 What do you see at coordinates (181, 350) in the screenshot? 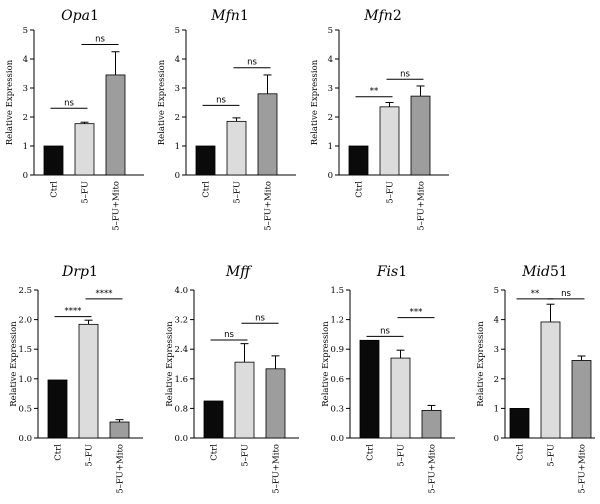
I see `y-tick-label: 2.4` at bounding box center [181, 350].